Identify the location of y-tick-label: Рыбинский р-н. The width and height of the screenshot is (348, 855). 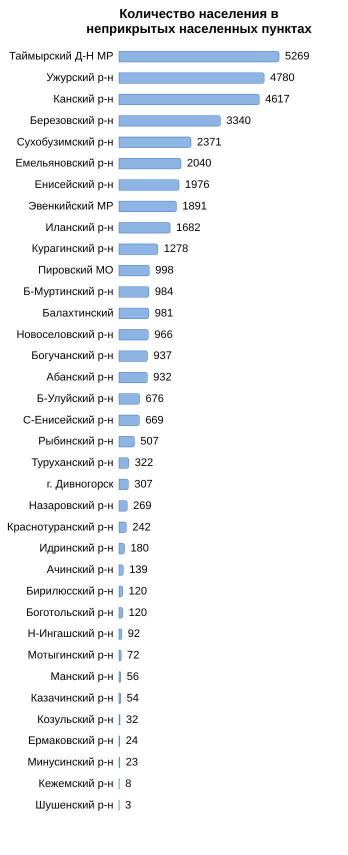
(76, 442).